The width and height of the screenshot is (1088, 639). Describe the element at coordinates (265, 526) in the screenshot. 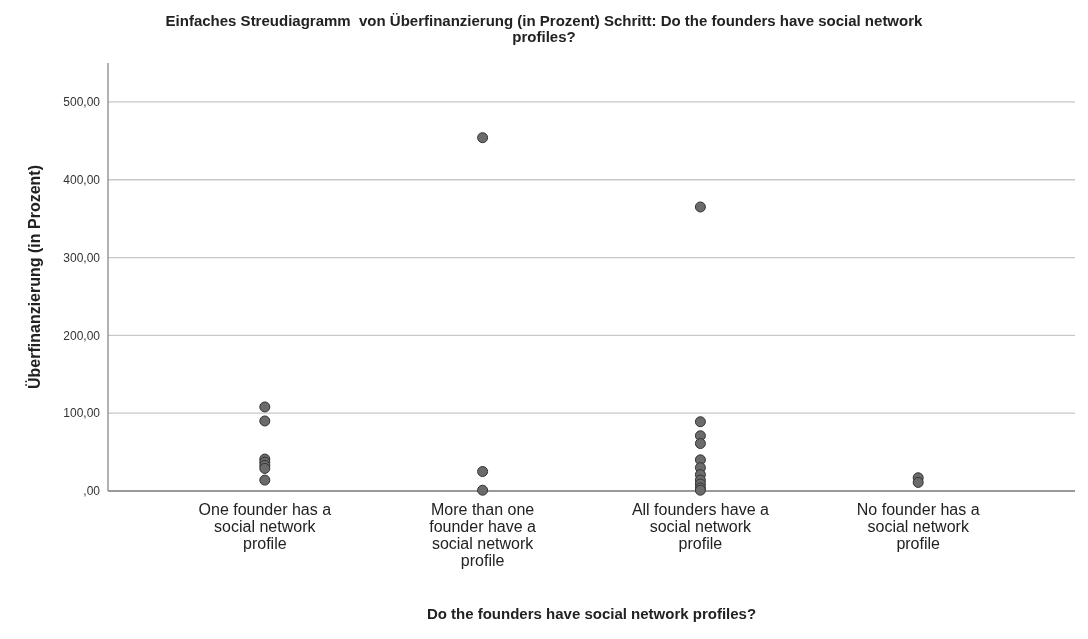

I see `x-tick-label: One founder has a social network profile` at that location.